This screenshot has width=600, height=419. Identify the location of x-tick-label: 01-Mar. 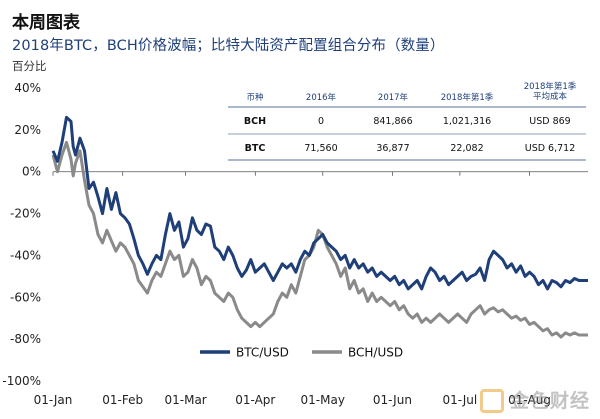
(186, 400).